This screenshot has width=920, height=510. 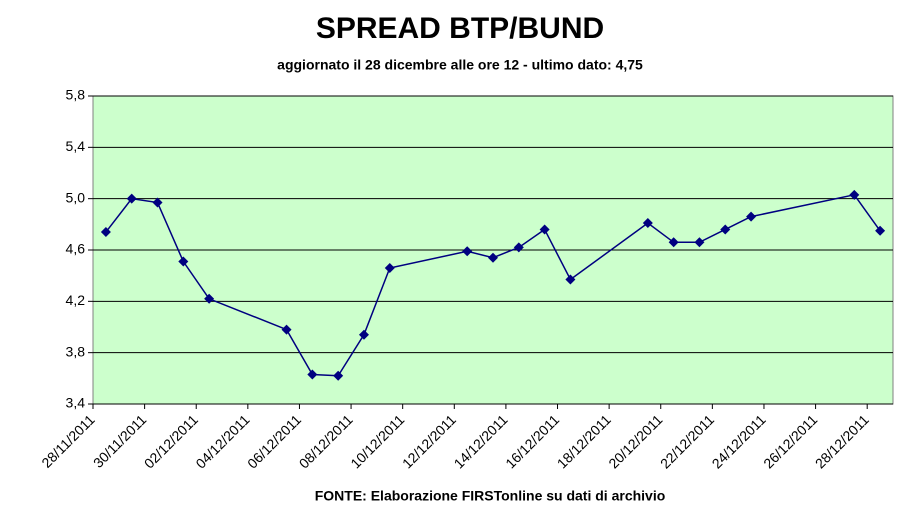 I want to click on x-tick-label: 22/12/2011, so click(x=687, y=441).